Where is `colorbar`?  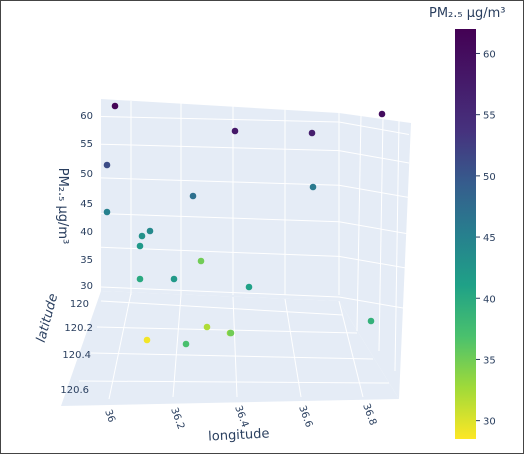 colorbar is located at coordinates (465, 234).